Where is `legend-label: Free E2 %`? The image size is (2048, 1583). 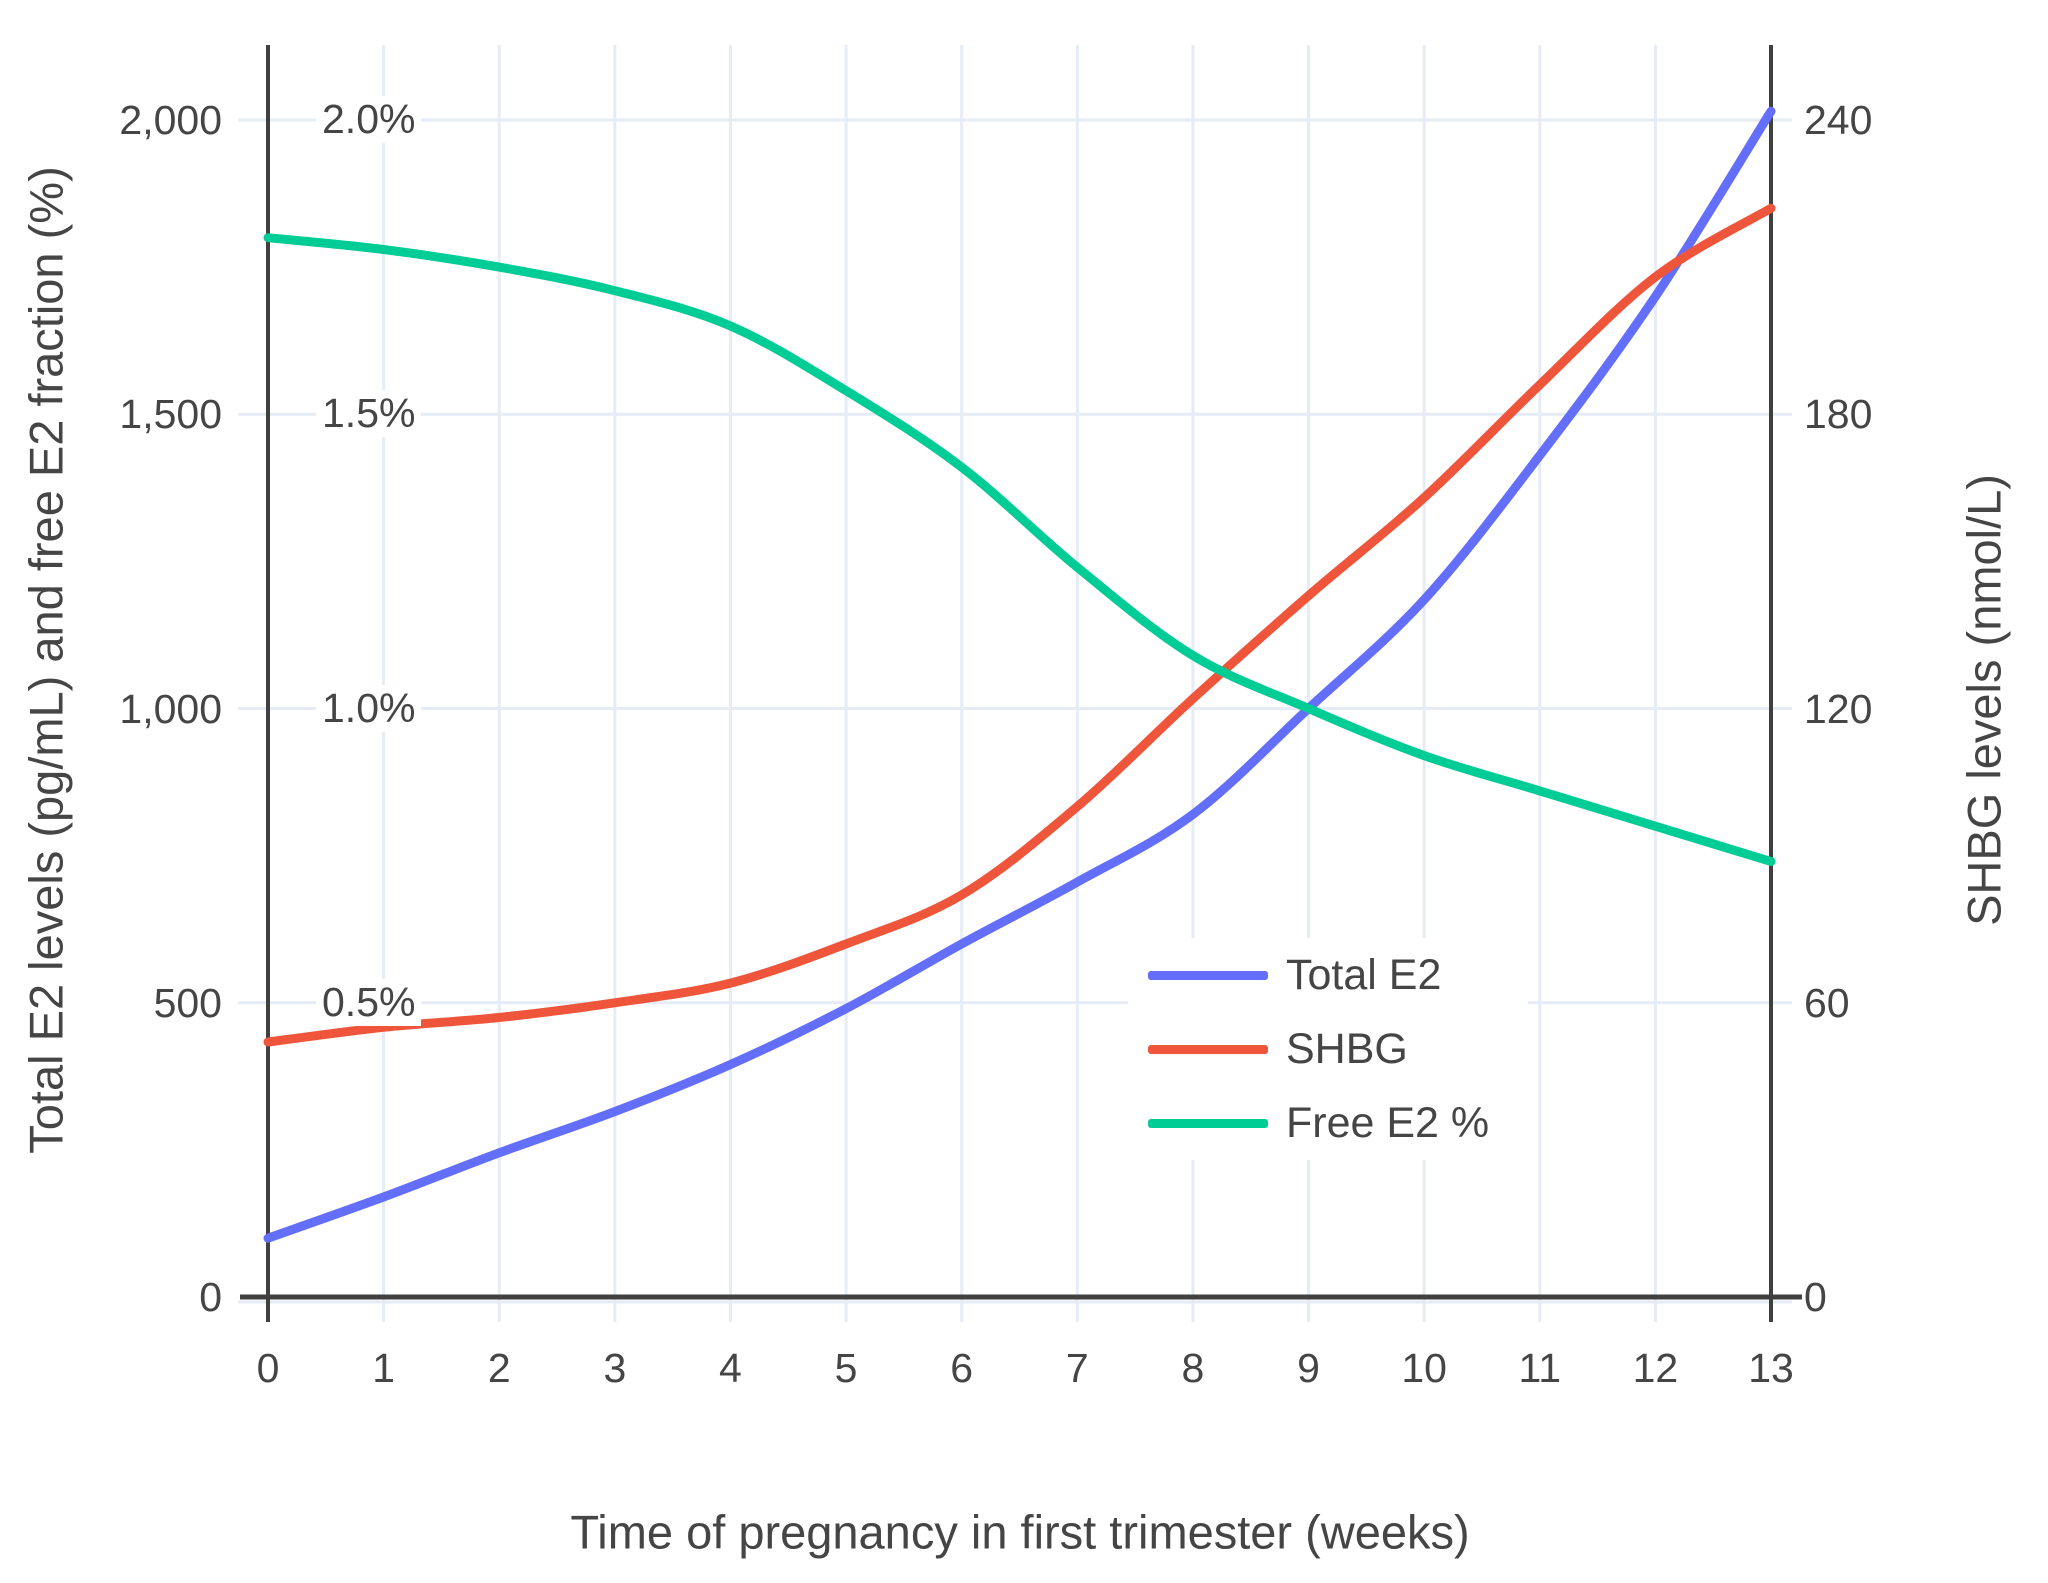
legend-label: Free E2 % is located at coordinates (1388, 1122).